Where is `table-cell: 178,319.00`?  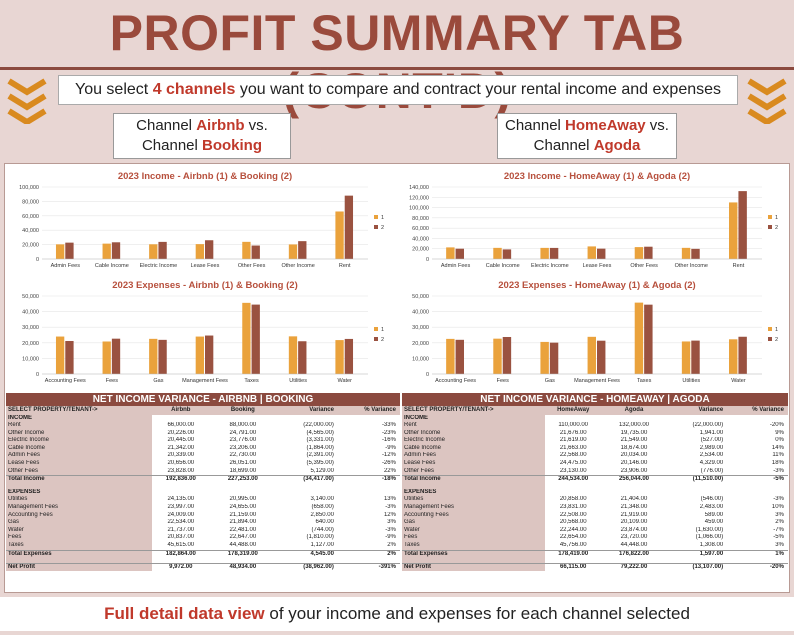
table-cell: 178,319.00 is located at coordinates (242, 553).